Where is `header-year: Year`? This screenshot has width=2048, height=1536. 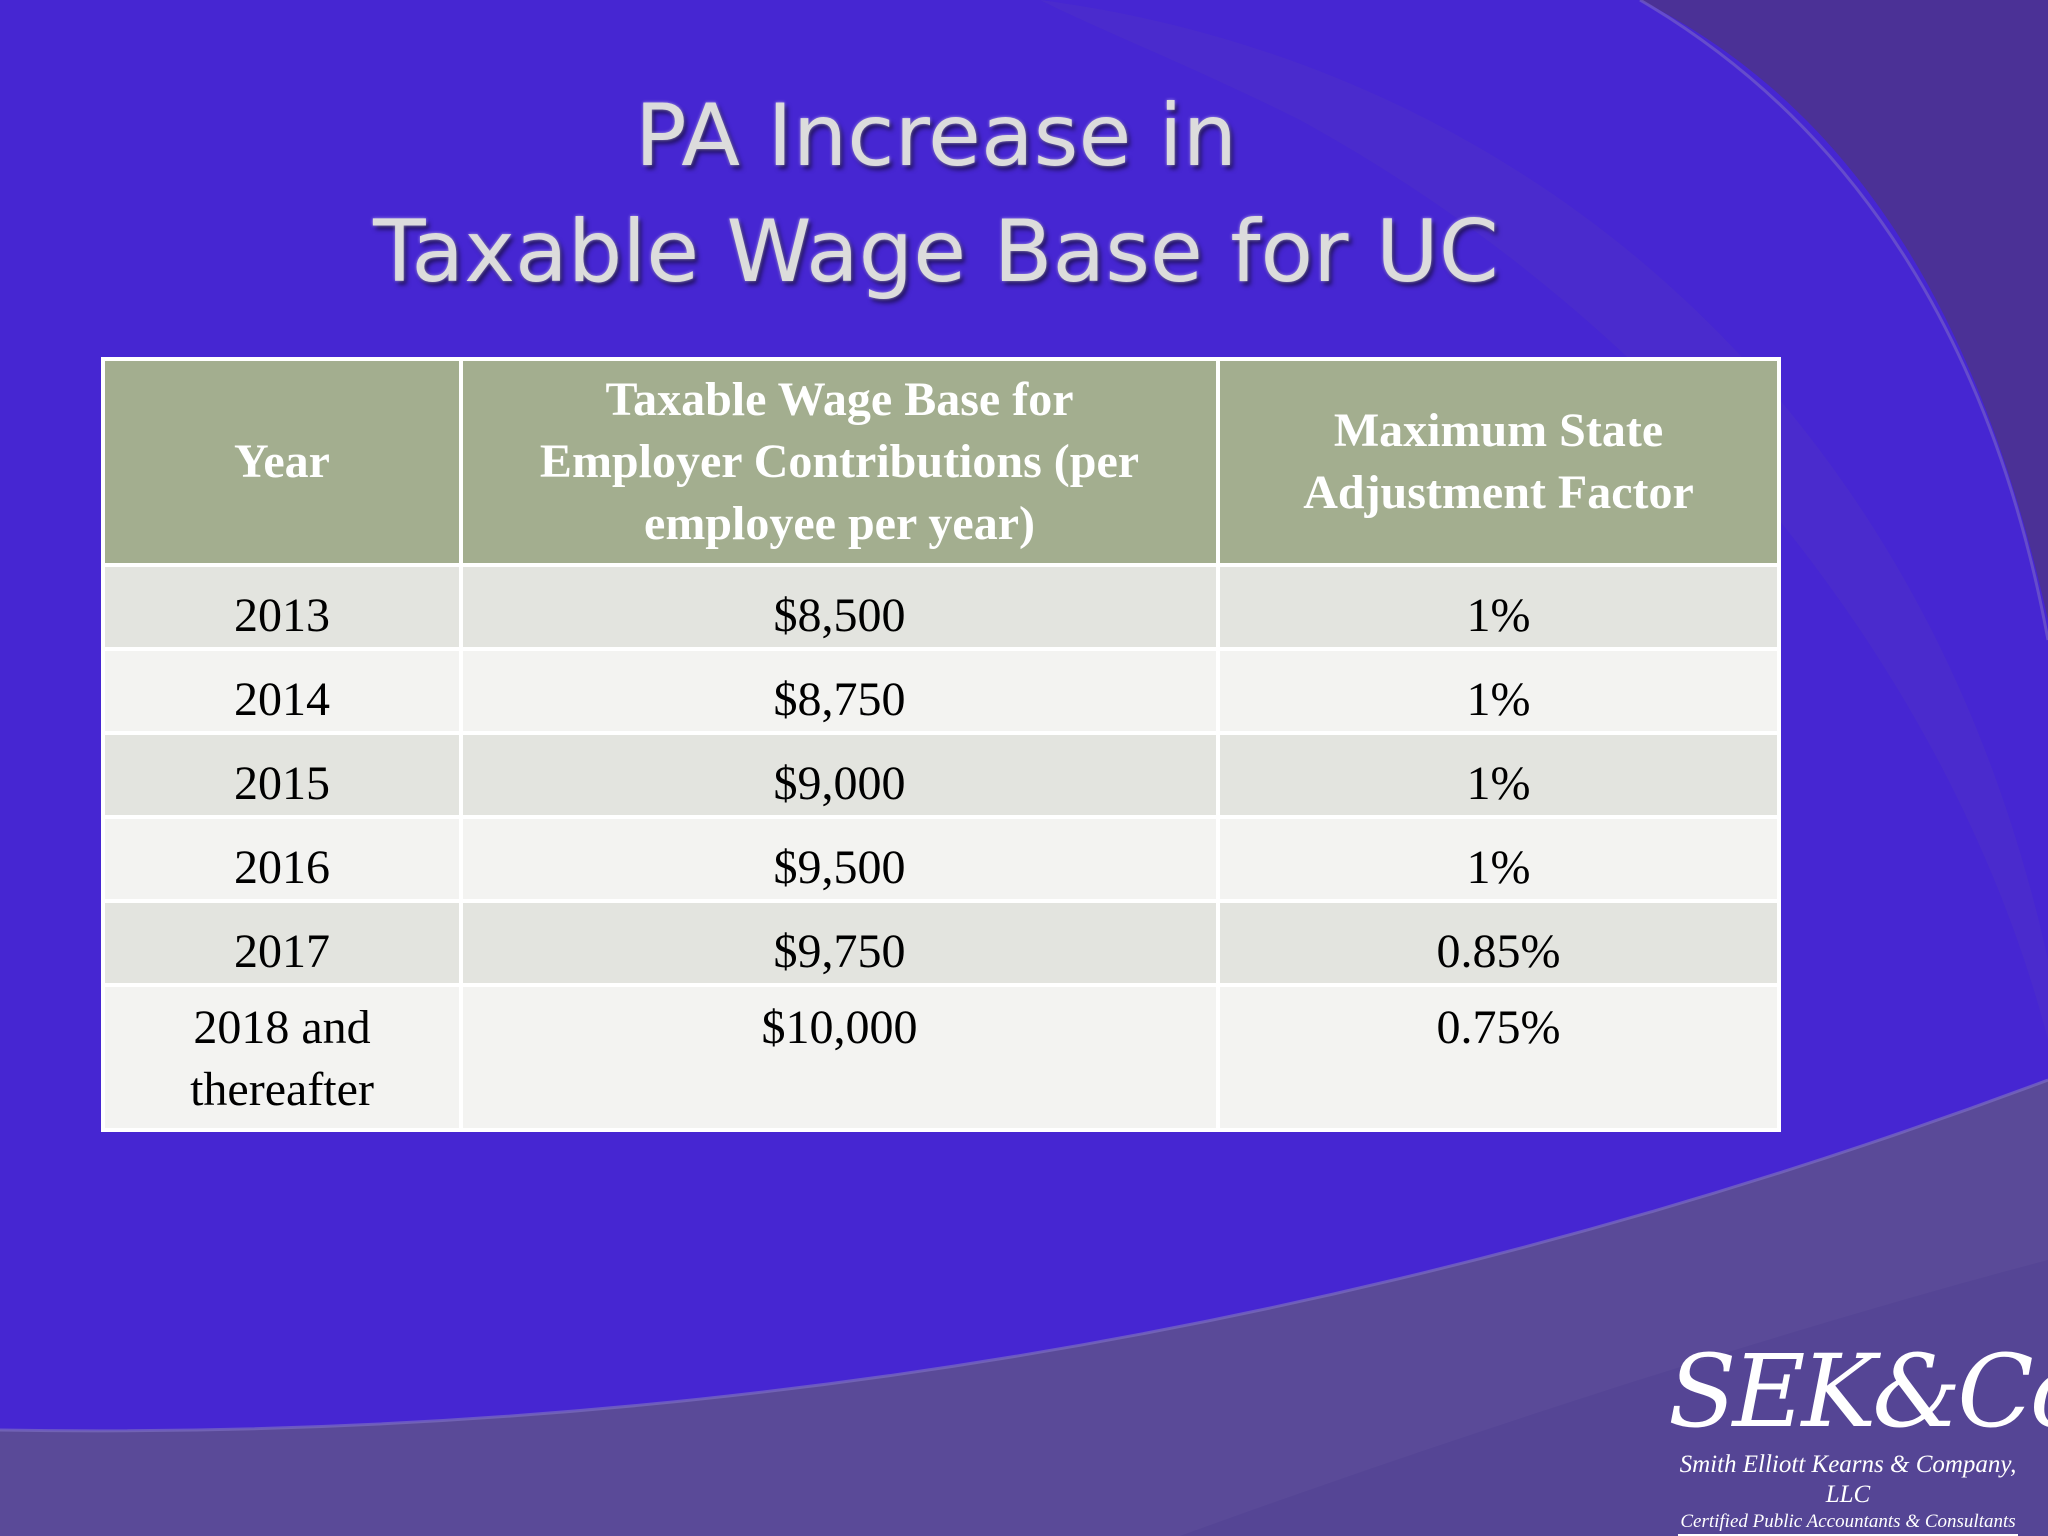
header-year: Year is located at coordinates (282, 462).